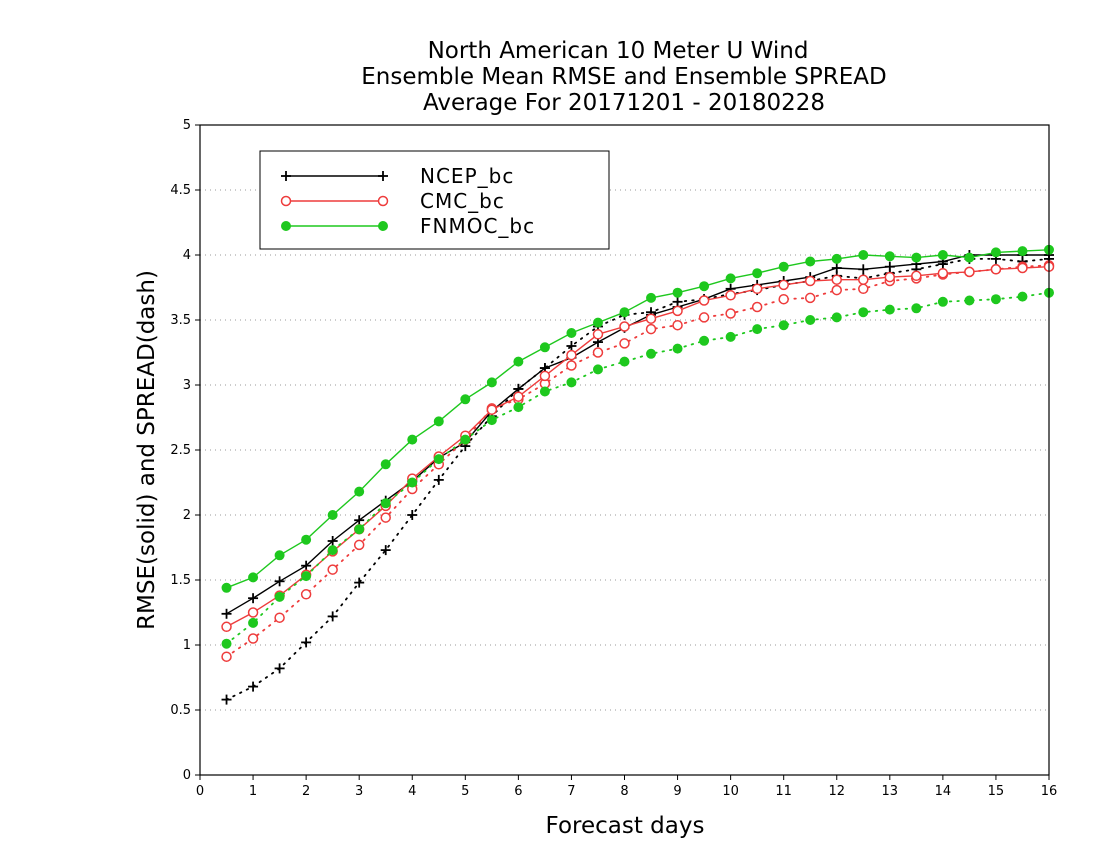  Describe the element at coordinates (412, 791) in the screenshot. I see `x-tick-label-4: 4` at that location.